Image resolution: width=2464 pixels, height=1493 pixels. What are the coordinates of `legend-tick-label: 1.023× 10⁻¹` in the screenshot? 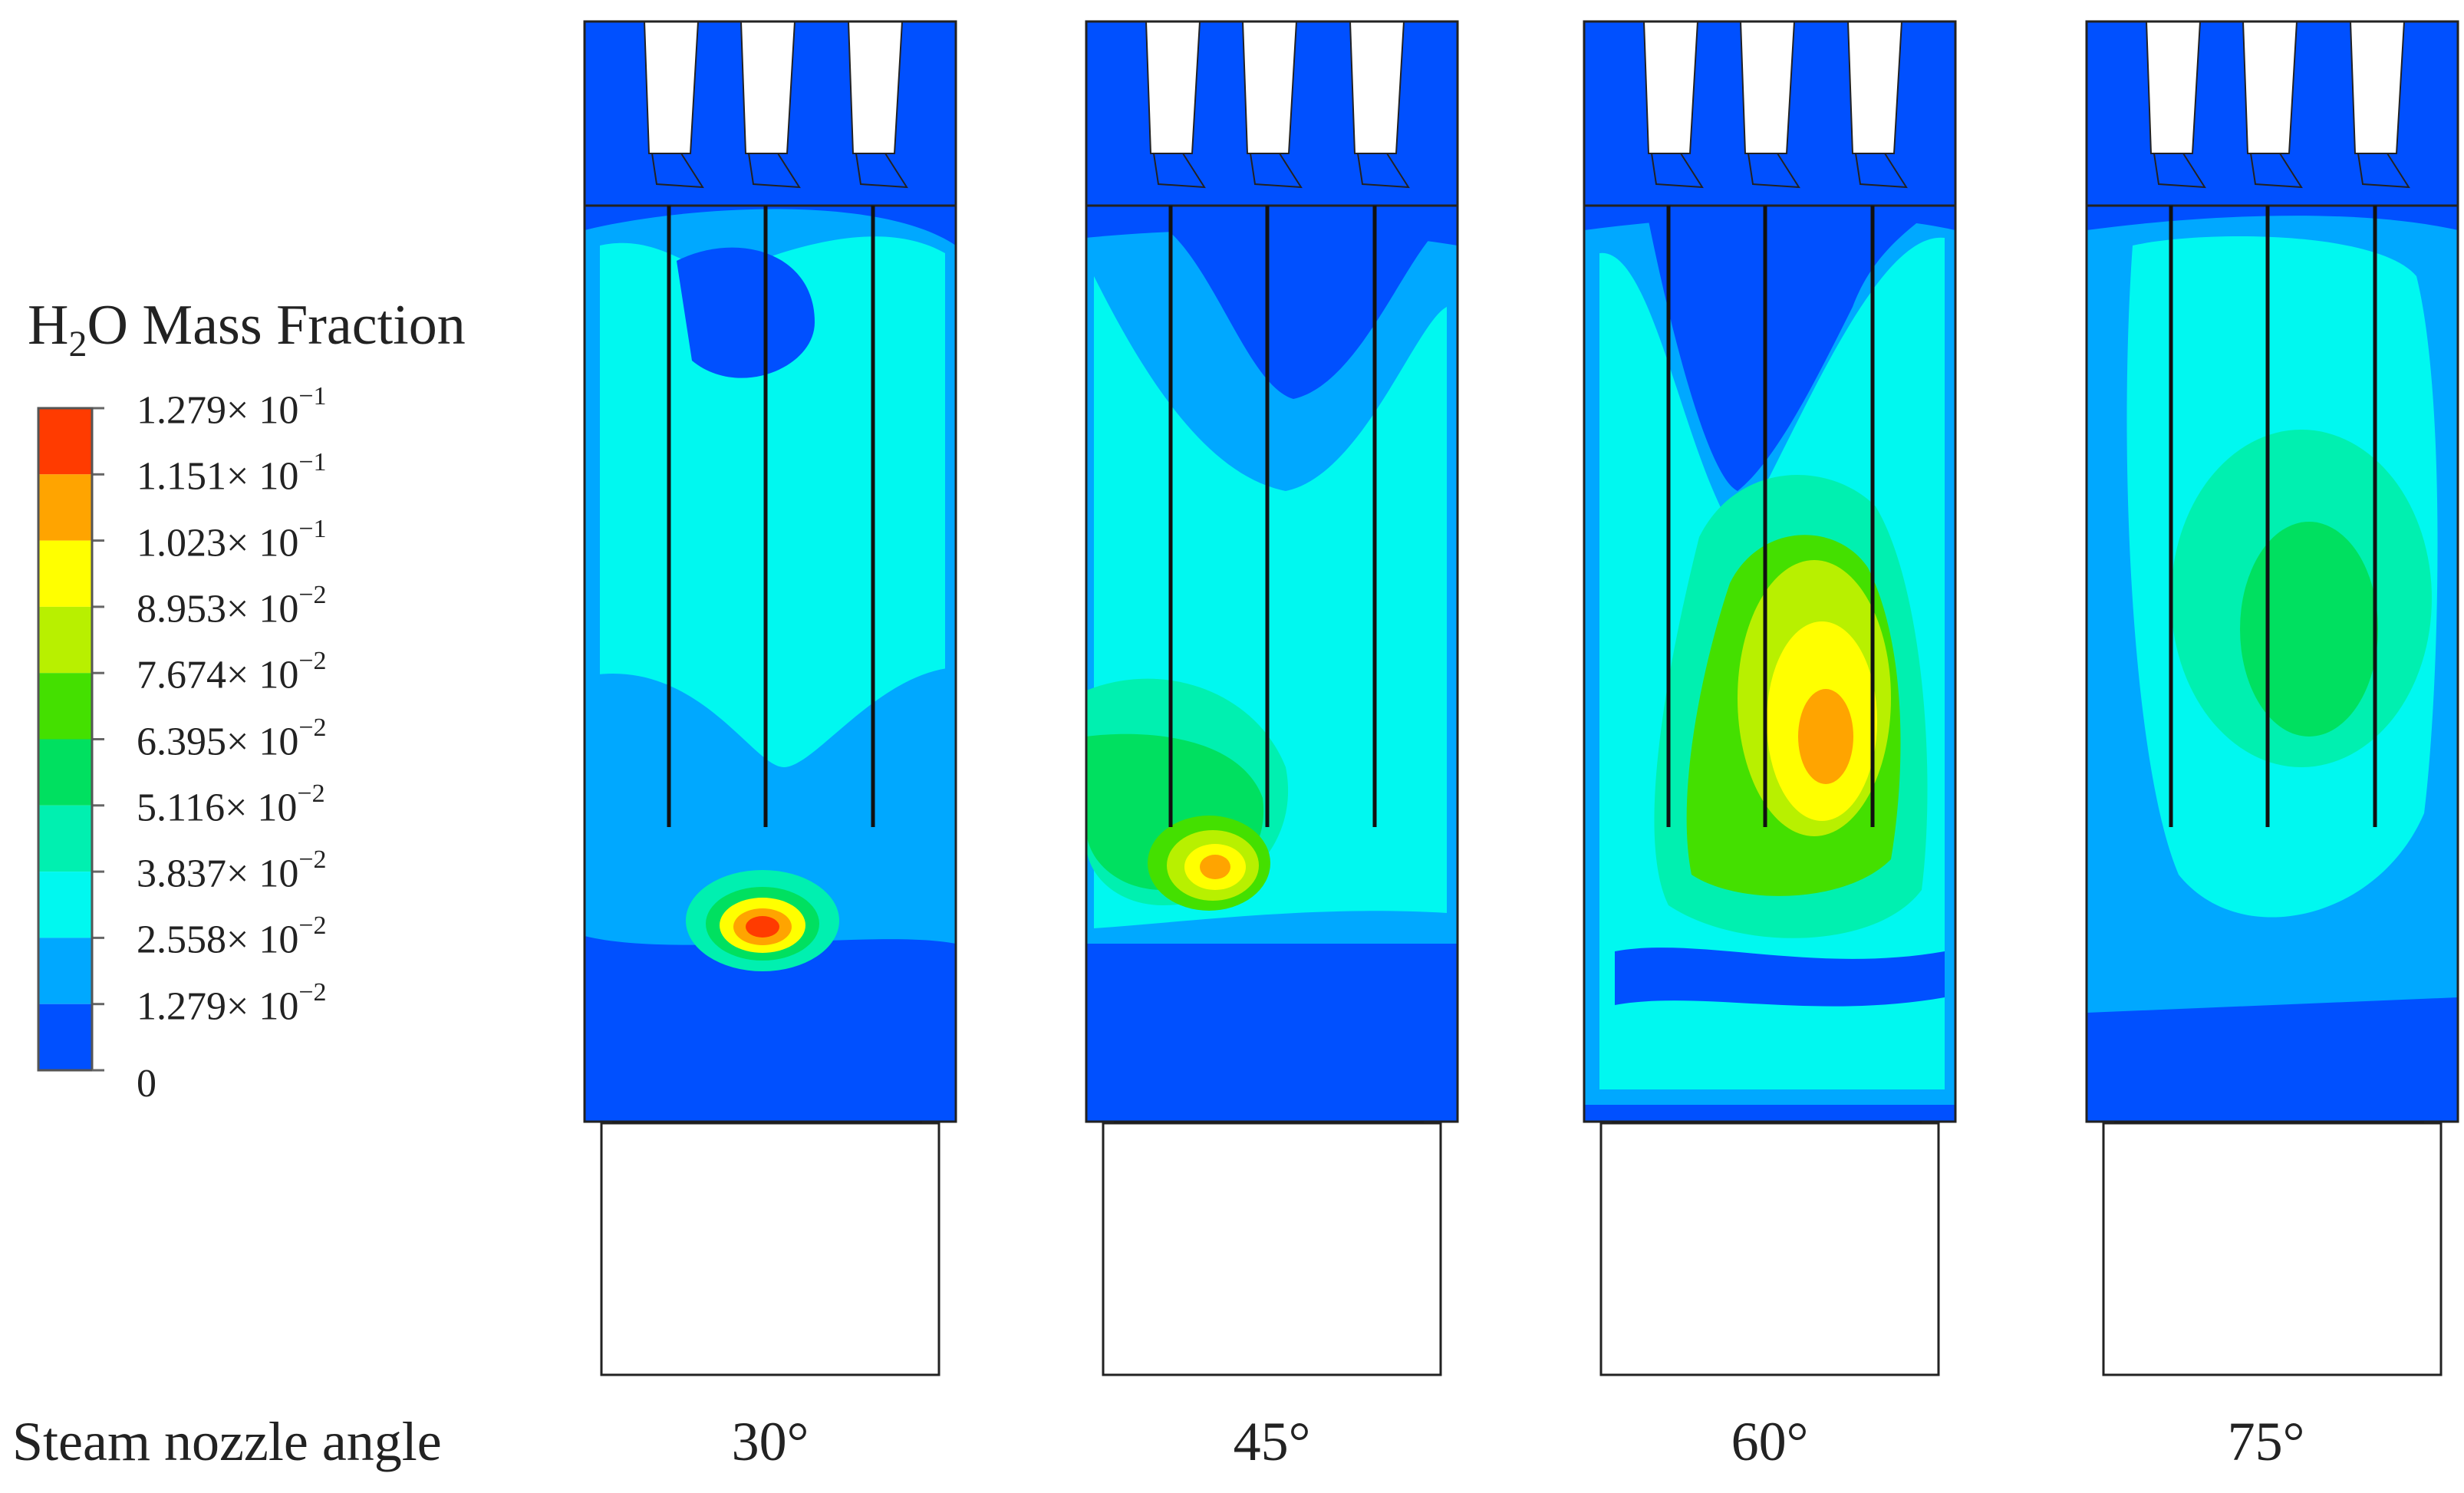 It's located at (232, 539).